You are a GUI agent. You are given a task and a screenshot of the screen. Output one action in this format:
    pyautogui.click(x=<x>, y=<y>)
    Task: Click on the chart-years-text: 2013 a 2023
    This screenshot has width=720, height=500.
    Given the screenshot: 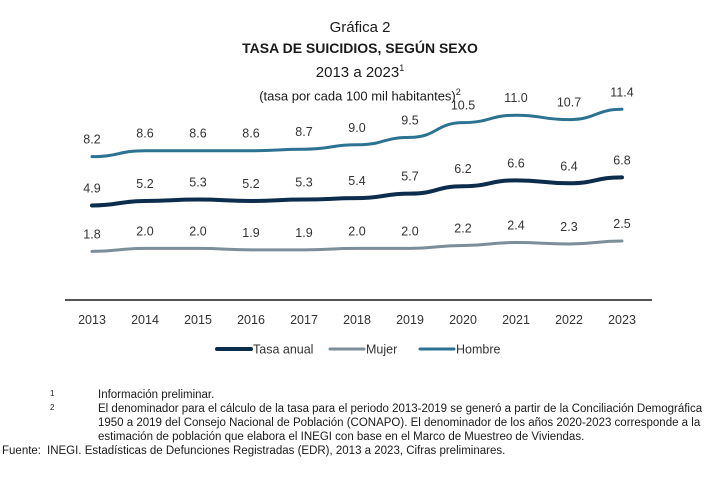 What is the action you would take?
    pyautogui.click(x=357, y=72)
    